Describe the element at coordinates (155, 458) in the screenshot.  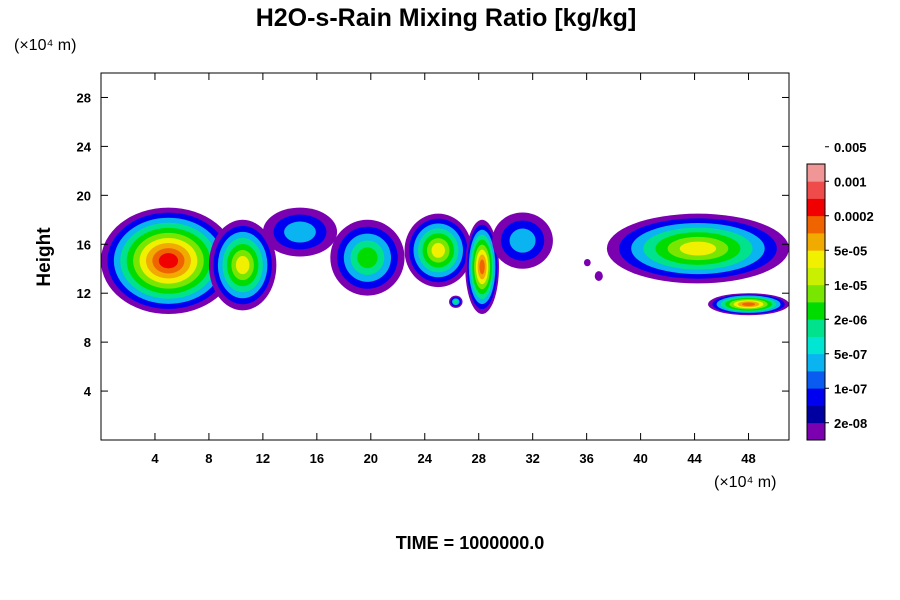
I see `x-tick-label: 4` at that location.